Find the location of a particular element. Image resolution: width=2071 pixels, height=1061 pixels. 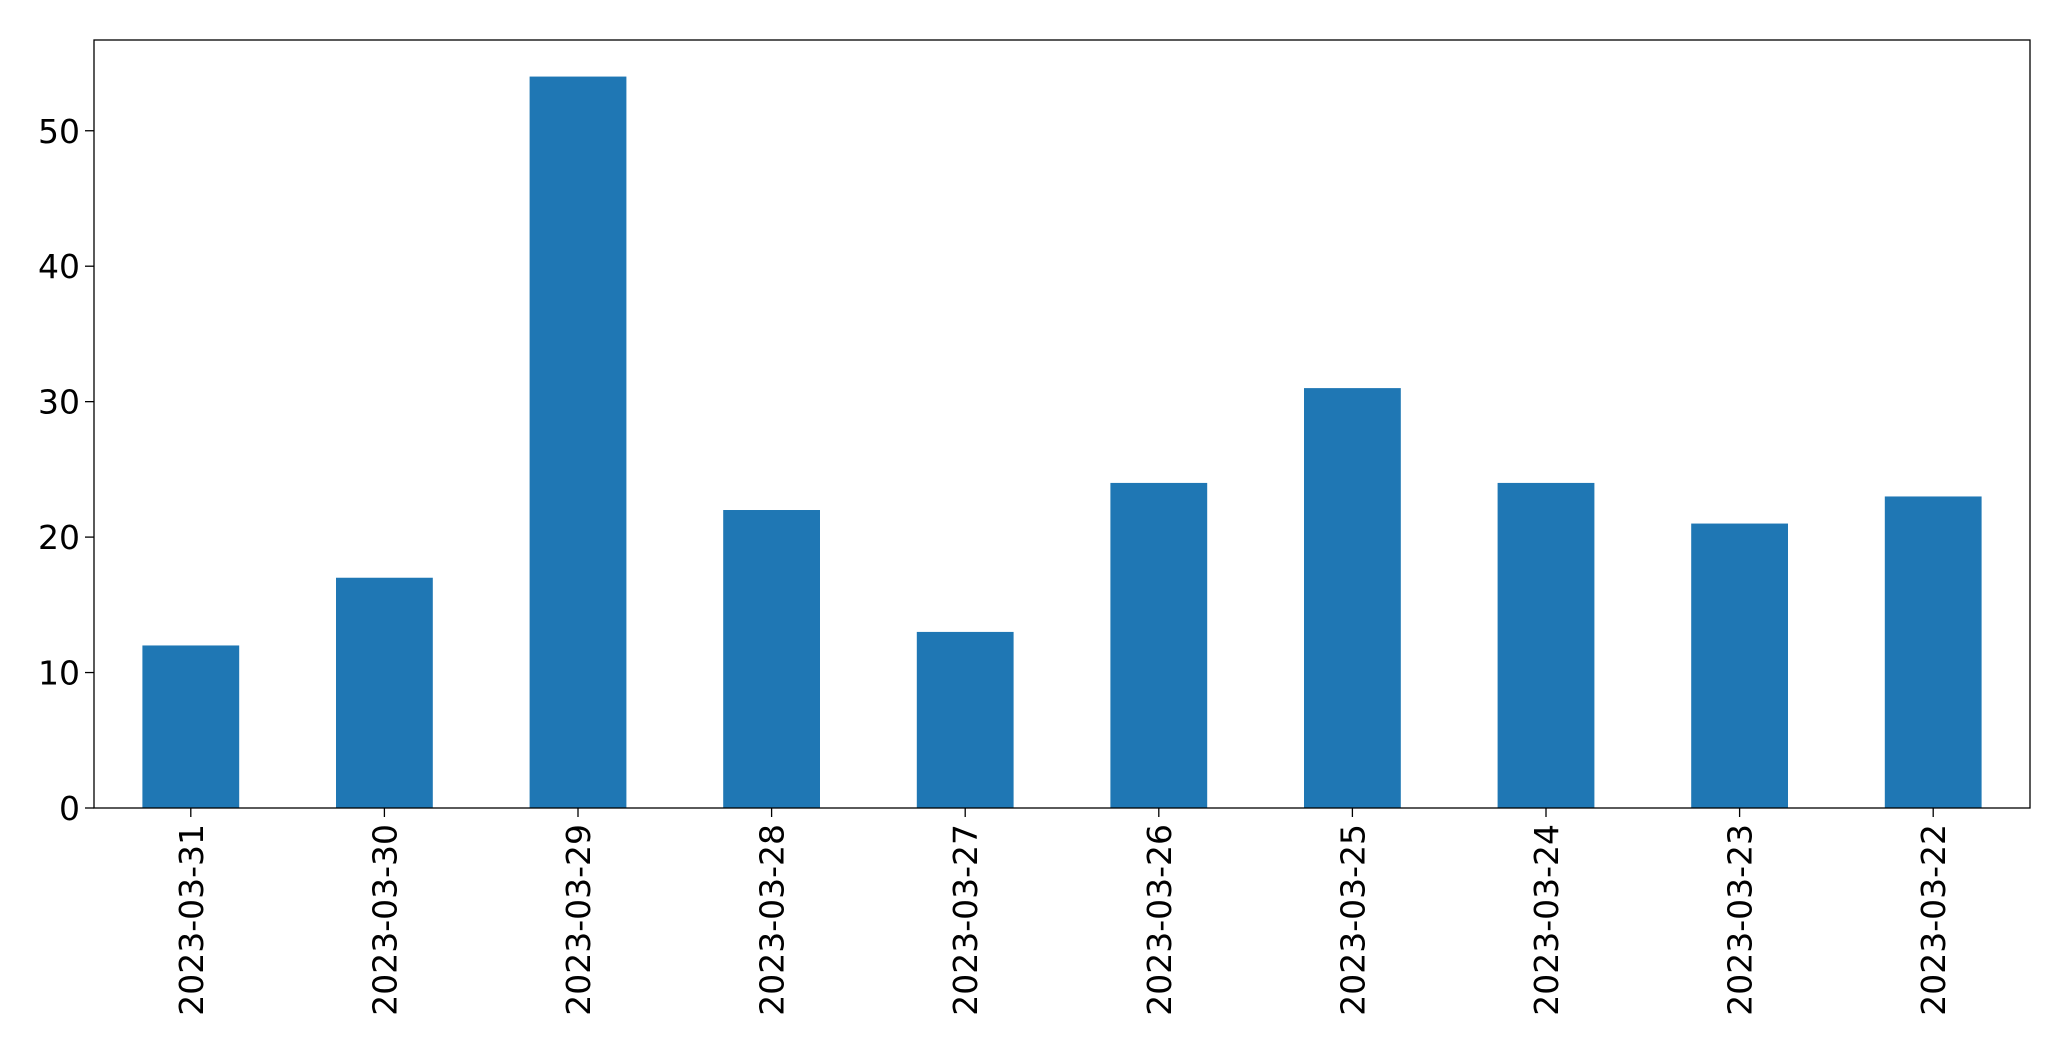

x-tick-label: 2023-03-27 is located at coordinates (965, 920).